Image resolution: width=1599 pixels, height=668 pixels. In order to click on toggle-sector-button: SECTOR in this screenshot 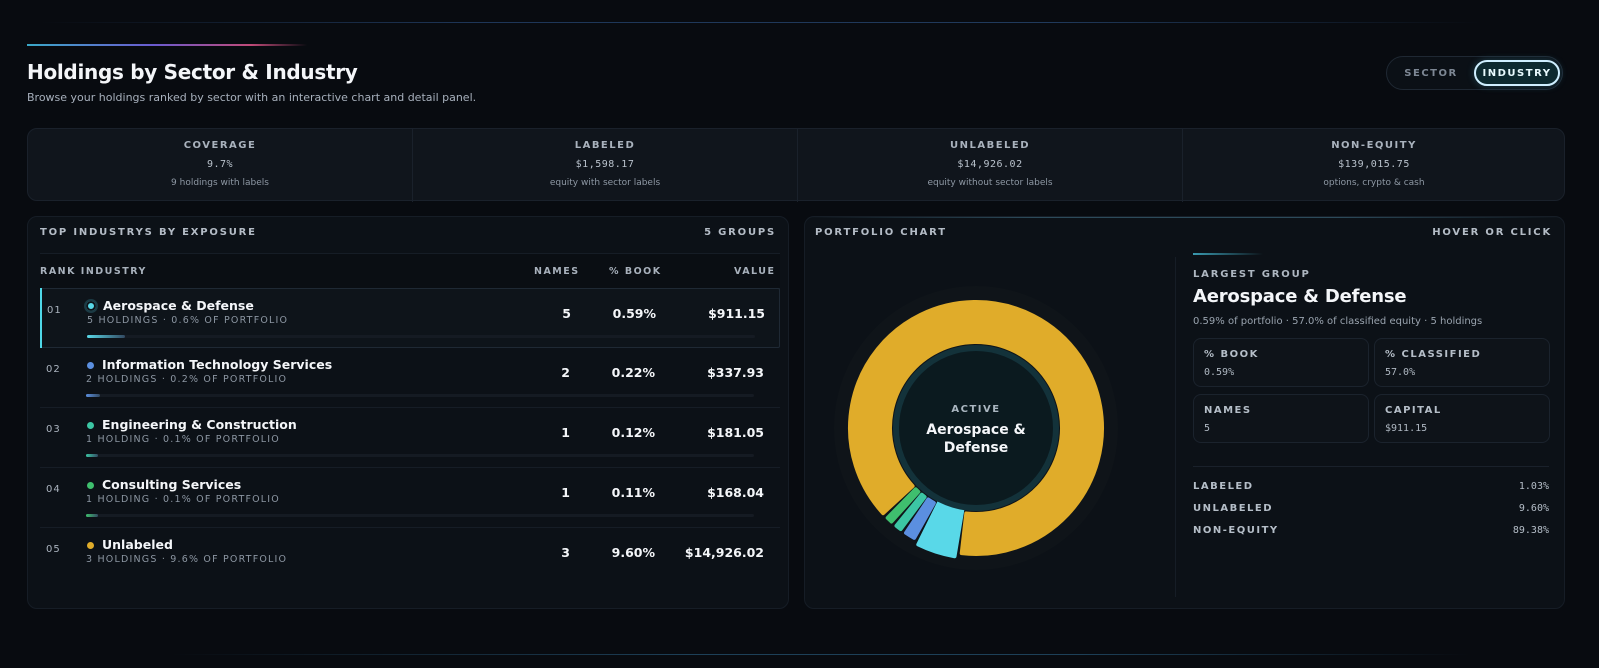, I will do `click(1431, 73)`.